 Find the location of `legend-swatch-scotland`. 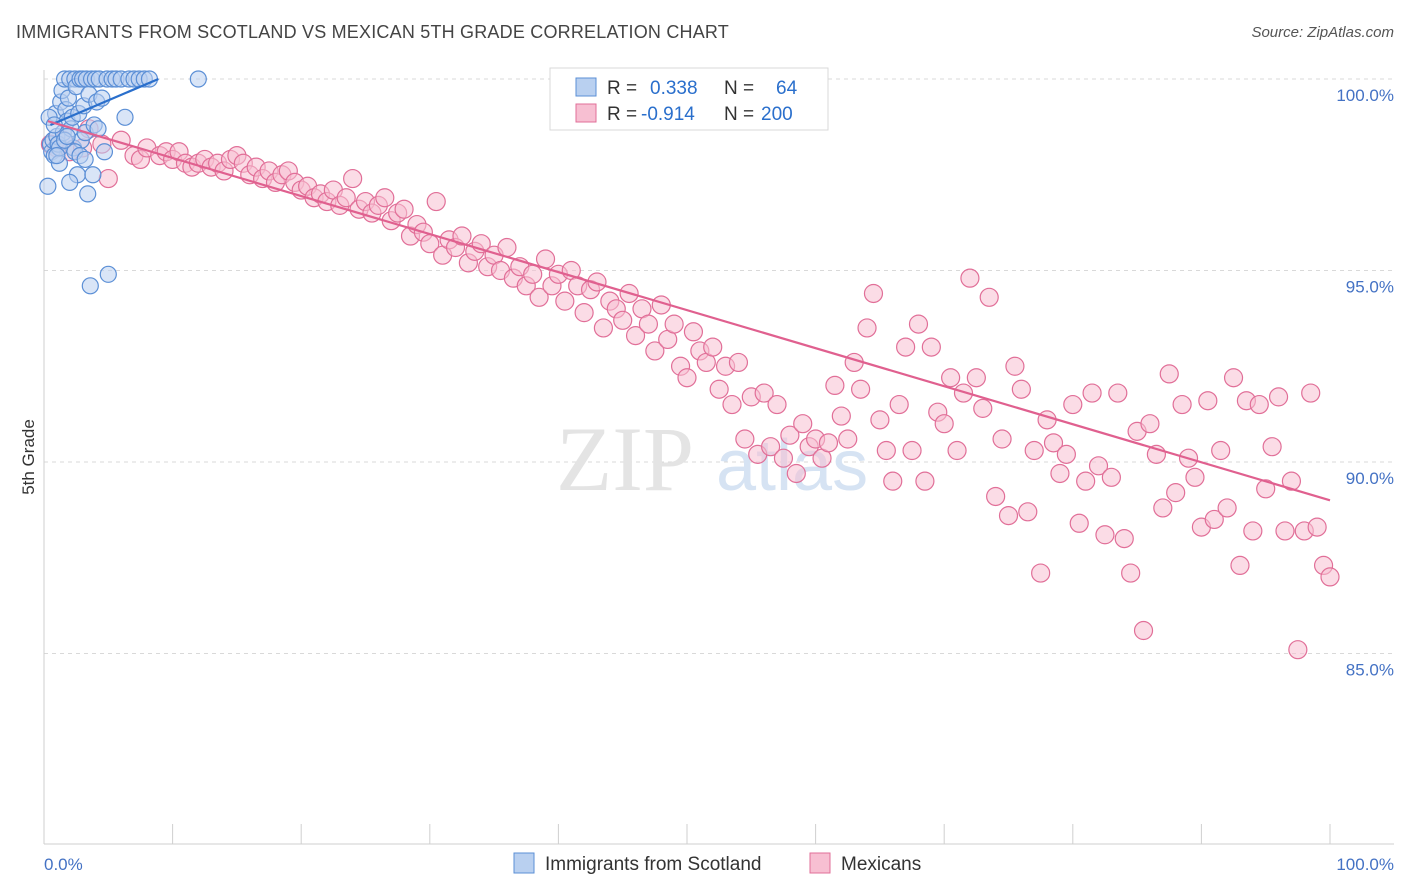

legend-swatch-scotland is located at coordinates (586, 87).